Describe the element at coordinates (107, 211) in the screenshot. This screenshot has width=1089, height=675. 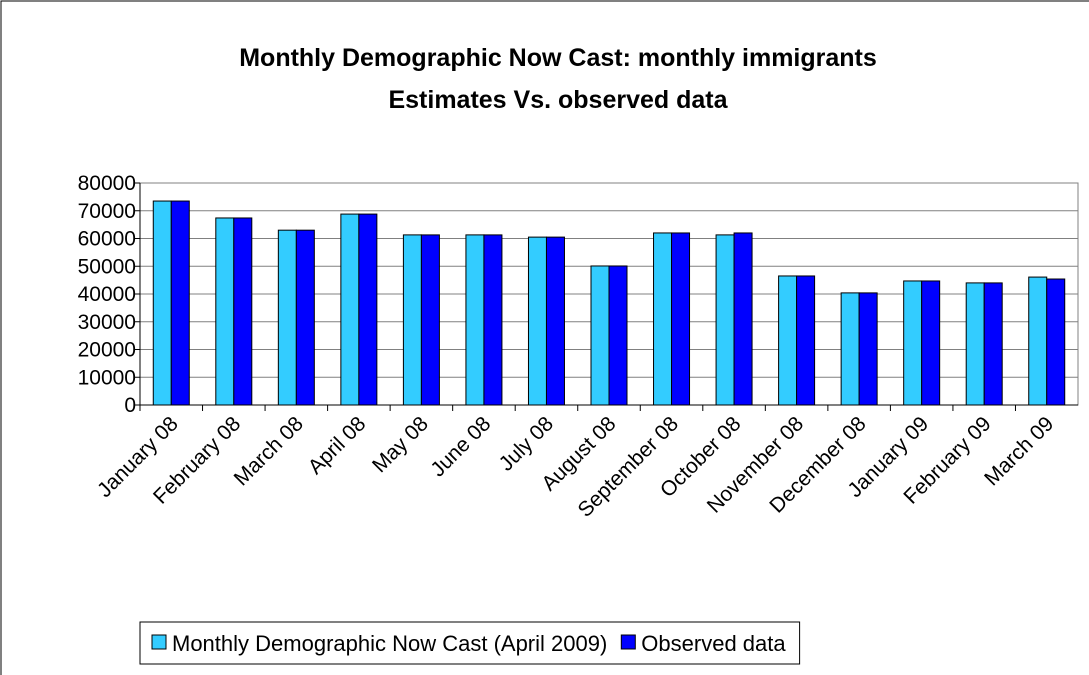
I see `y-tick-label: 70000` at that location.